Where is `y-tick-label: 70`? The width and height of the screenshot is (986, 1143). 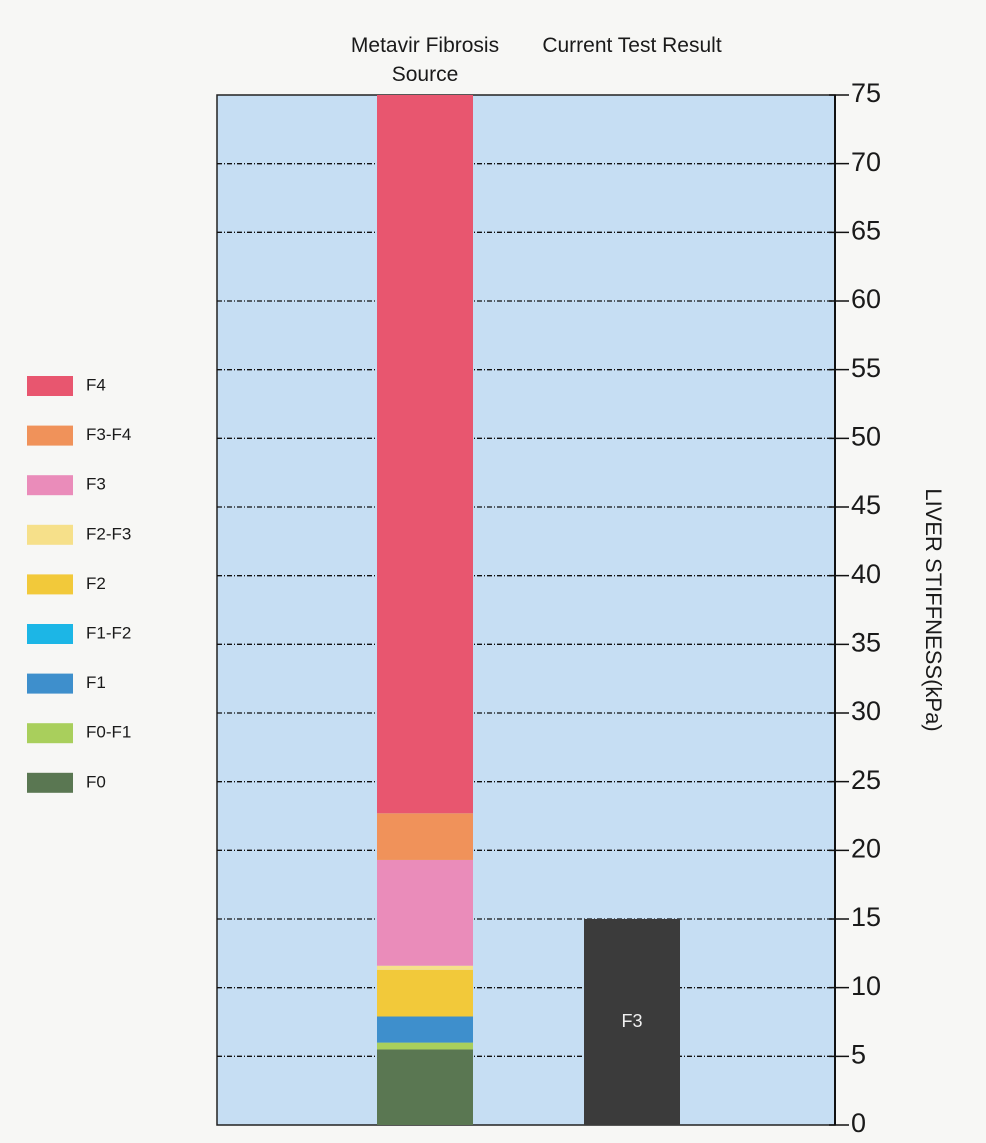 y-tick-label: 70 is located at coordinates (866, 162).